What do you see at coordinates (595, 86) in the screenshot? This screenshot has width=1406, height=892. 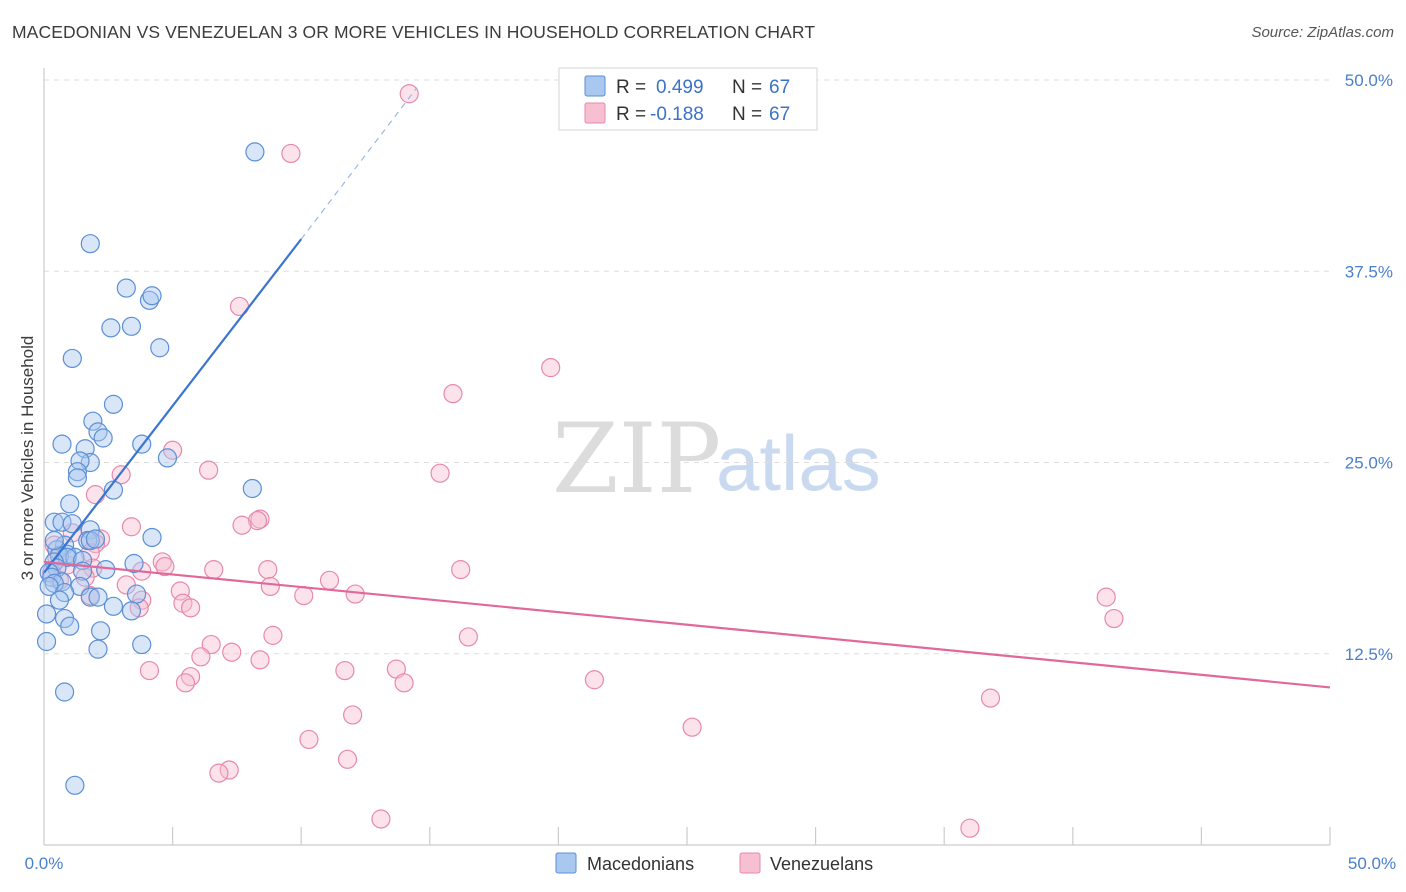 I see `legend-swatch-macedonians` at bounding box center [595, 86].